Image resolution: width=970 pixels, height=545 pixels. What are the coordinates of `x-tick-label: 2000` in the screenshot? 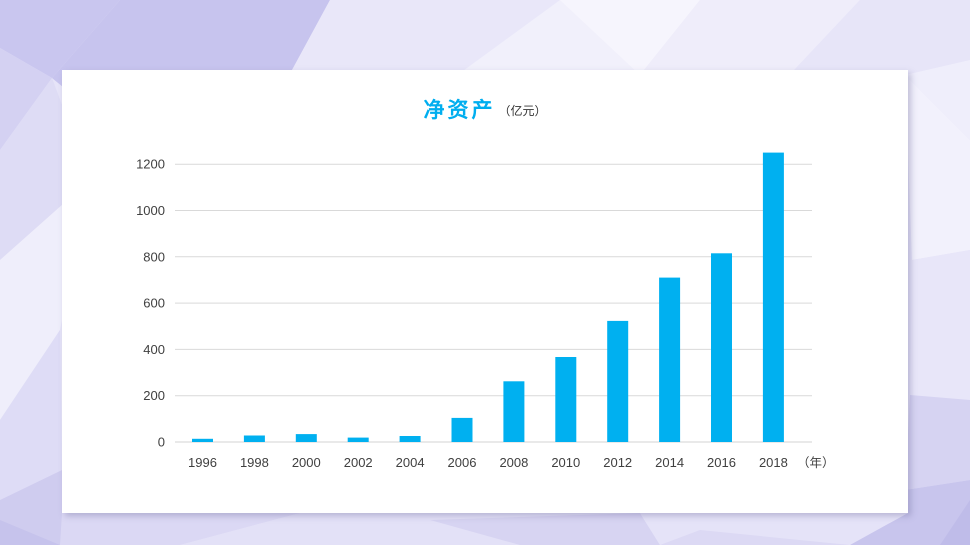 It's located at (306, 462).